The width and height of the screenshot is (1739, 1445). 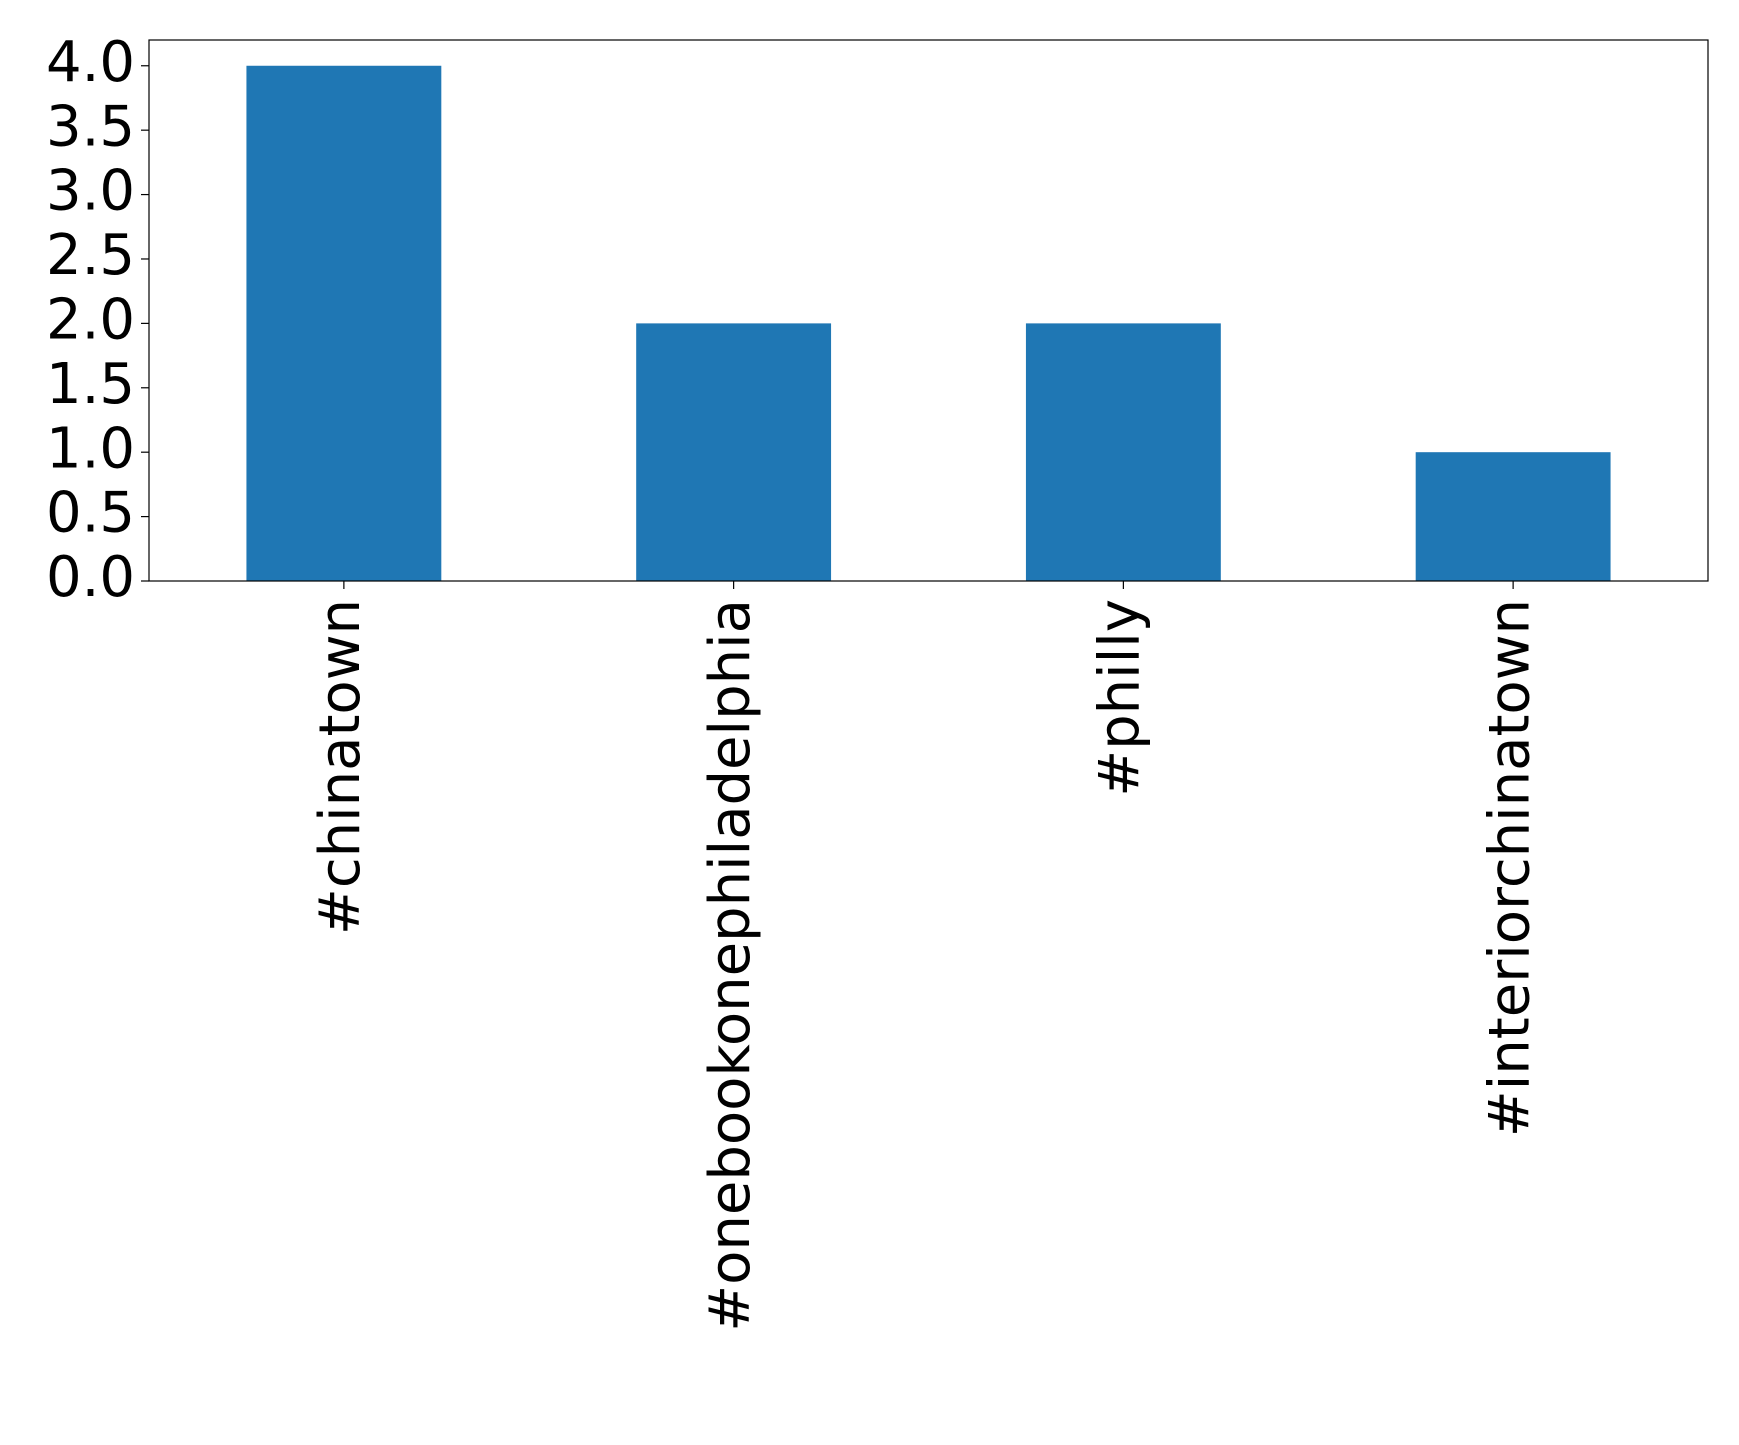 I want to click on y-tick-label: 2.0, so click(x=90, y=320).